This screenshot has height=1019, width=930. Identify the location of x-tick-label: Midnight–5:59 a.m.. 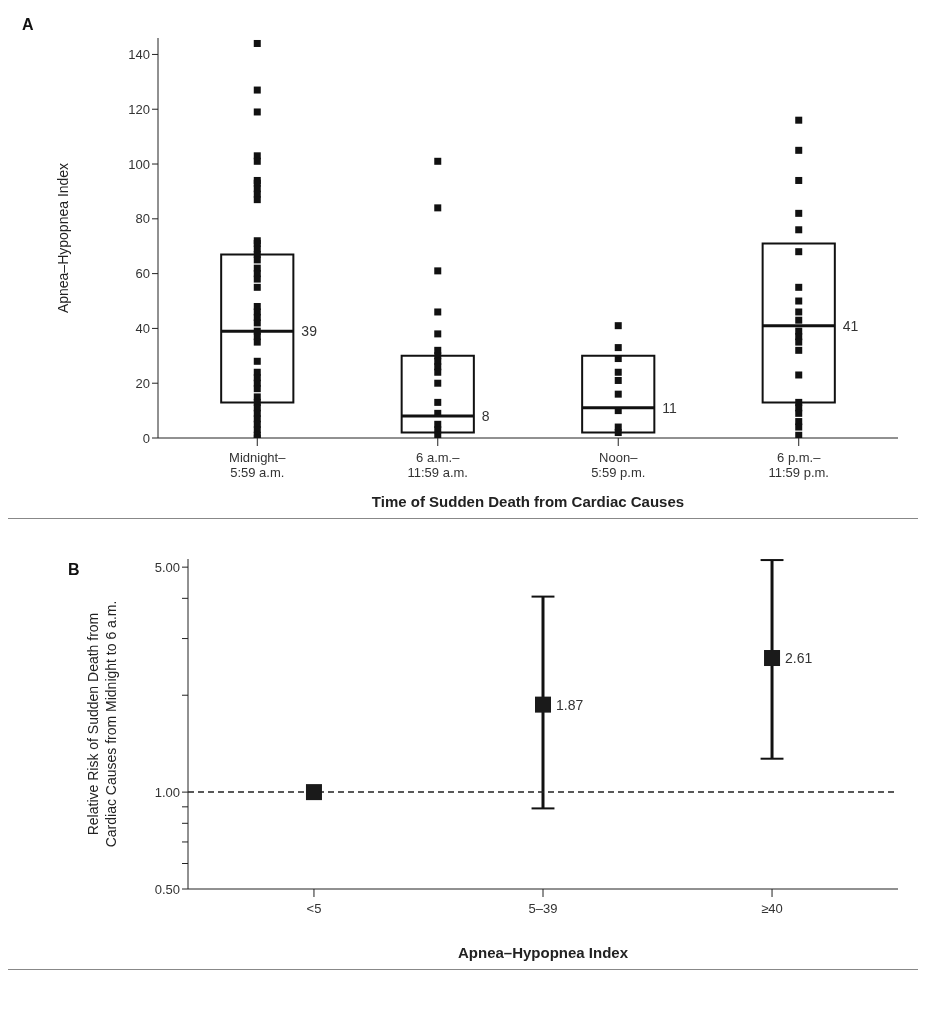
(258, 465).